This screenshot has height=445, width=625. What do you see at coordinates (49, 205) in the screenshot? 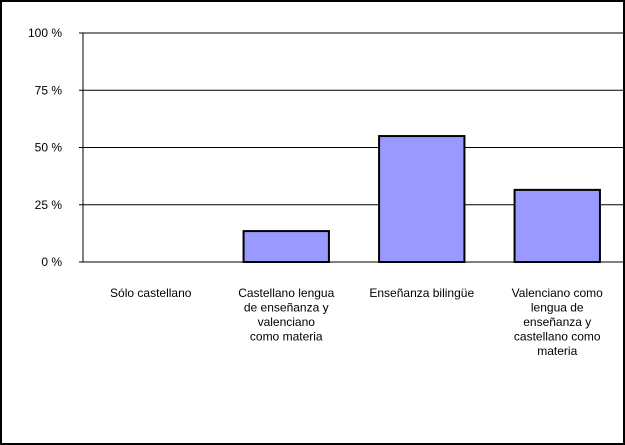
I see `y-tick-label: 25 %` at bounding box center [49, 205].